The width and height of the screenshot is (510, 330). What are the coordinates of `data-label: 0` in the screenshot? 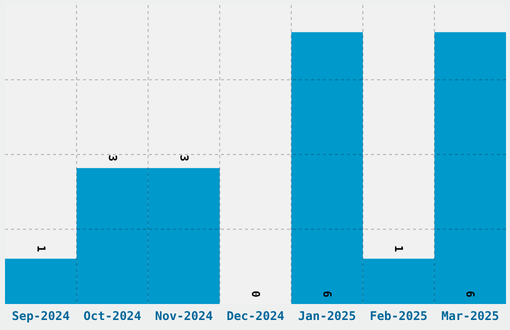 It's located at (255, 294).